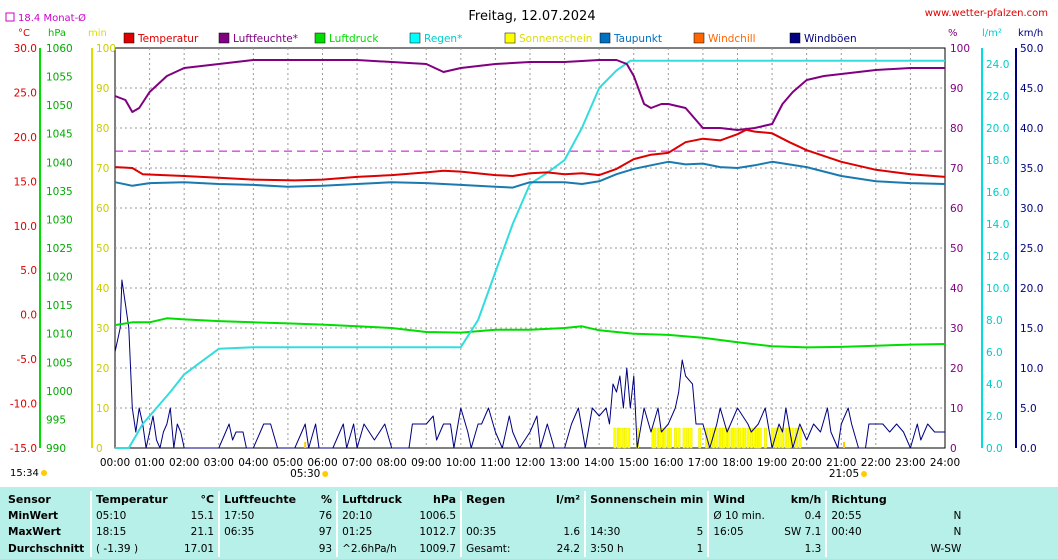 This screenshot has height=559, width=1058. What do you see at coordinates (57, 33) in the screenshot?
I see `hpa-unit-label: hPa` at bounding box center [57, 33].